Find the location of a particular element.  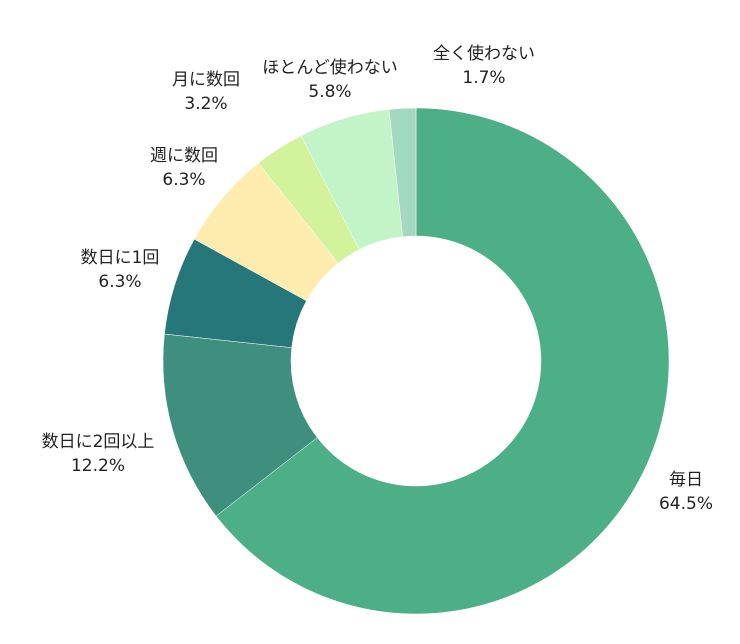

slice-label: 数日に2回以上 is located at coordinates (98, 442).